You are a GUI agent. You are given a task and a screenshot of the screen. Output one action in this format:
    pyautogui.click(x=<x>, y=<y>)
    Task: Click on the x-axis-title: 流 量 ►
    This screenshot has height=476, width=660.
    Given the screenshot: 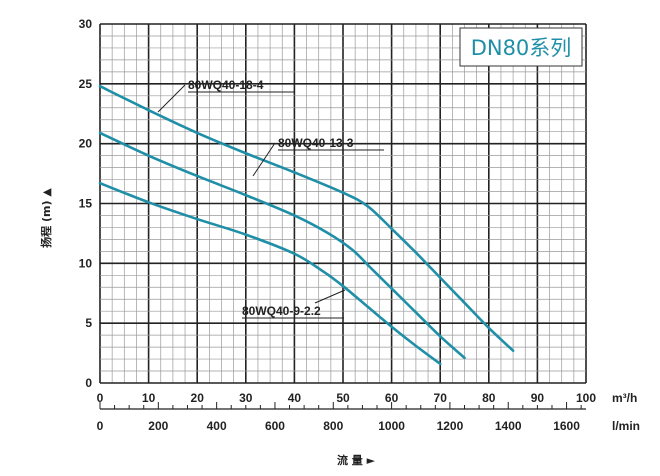 What is the action you would take?
    pyautogui.click(x=356, y=460)
    